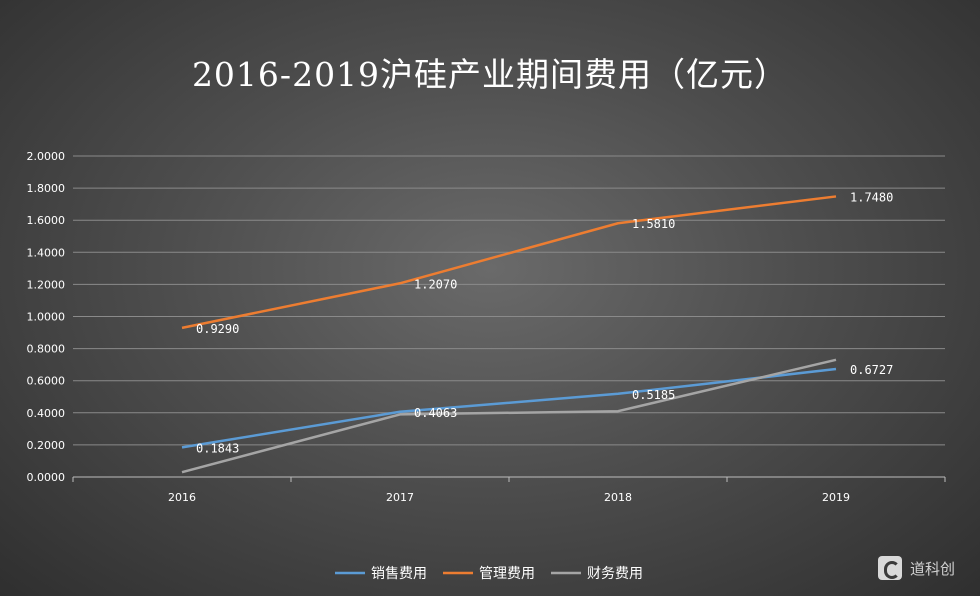  What do you see at coordinates (890, 568) in the screenshot?
I see `watermark-logo-icon` at bounding box center [890, 568].